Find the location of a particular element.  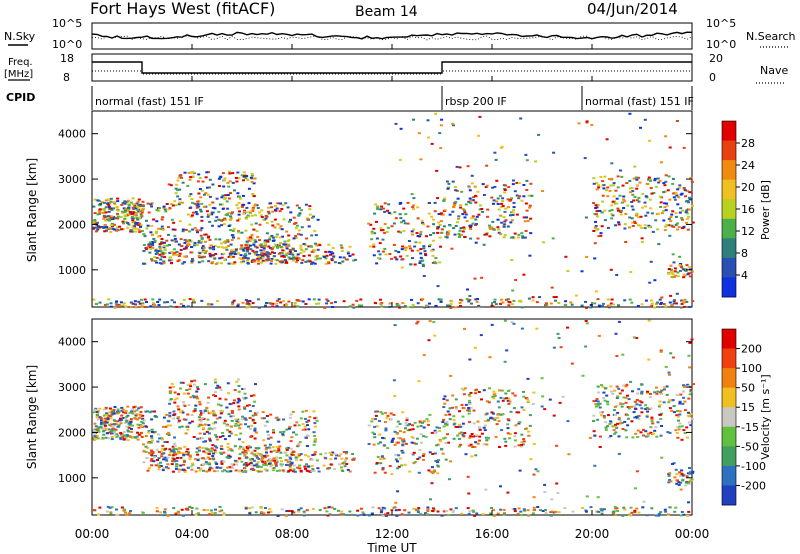

colorbar-tick-label: 15 is located at coordinates (748, 407).